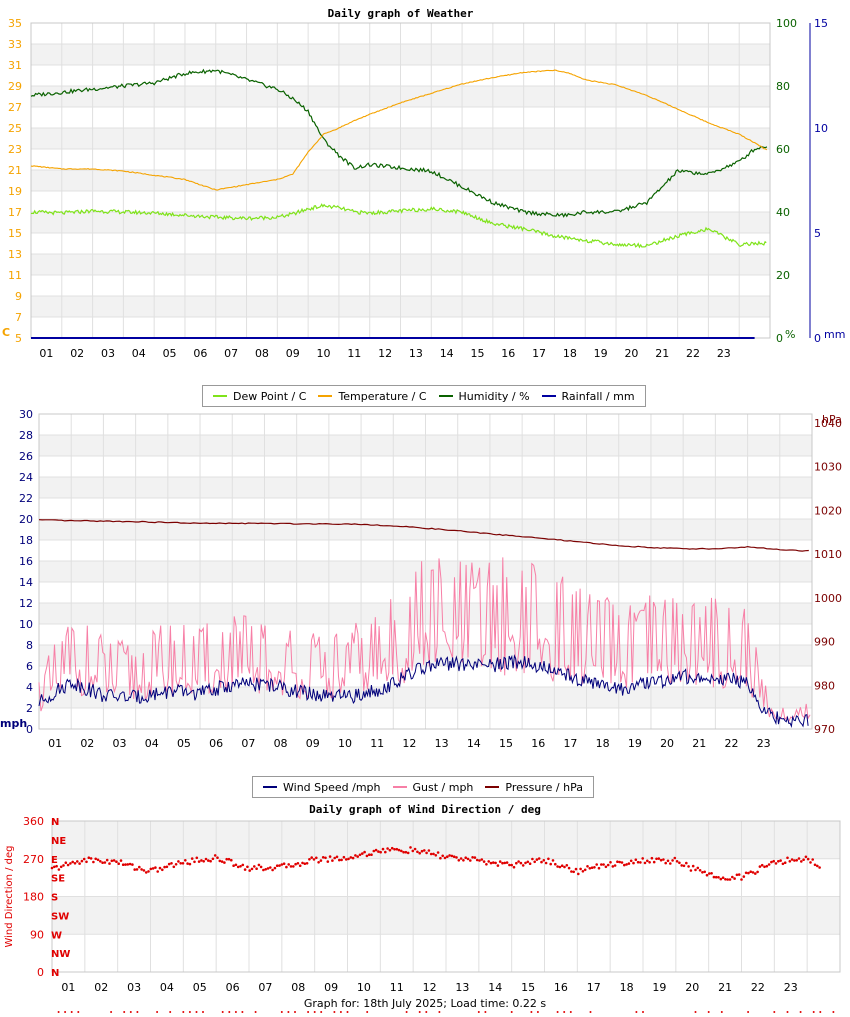  What do you see at coordinates (446, 896) in the screenshot?
I see `plot-border` at bounding box center [446, 896].